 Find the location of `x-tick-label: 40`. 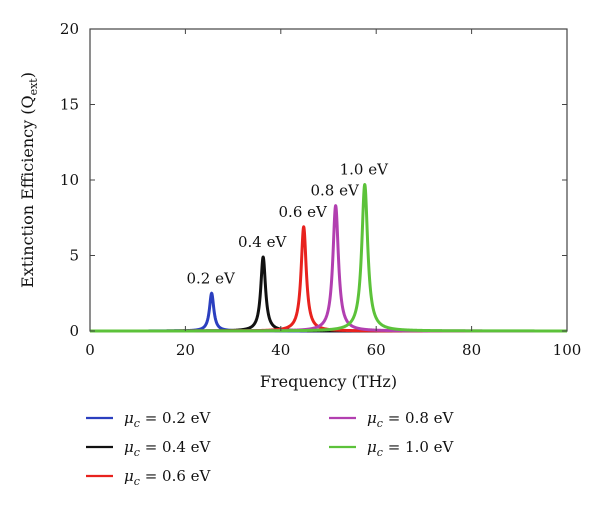

x-tick-label: 40 is located at coordinates (280, 350).